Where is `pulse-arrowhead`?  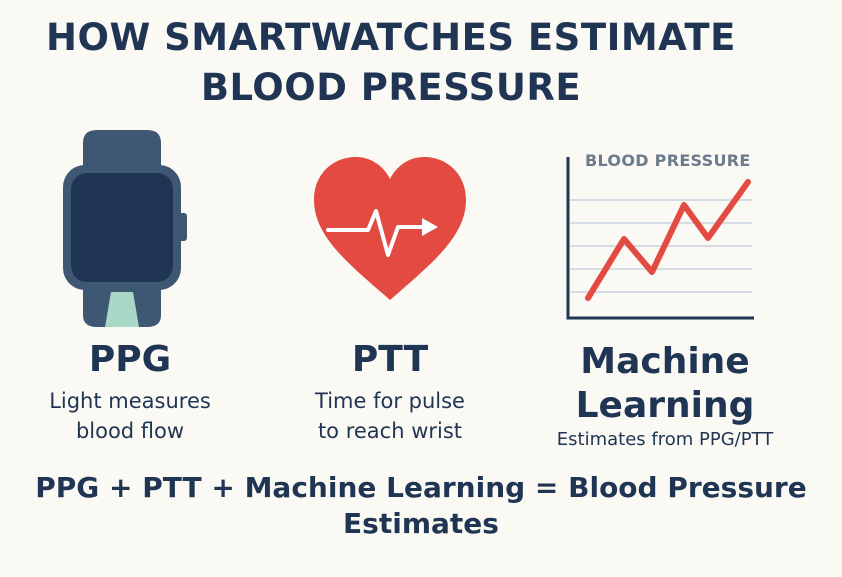
pulse-arrowhead is located at coordinates (430, 227).